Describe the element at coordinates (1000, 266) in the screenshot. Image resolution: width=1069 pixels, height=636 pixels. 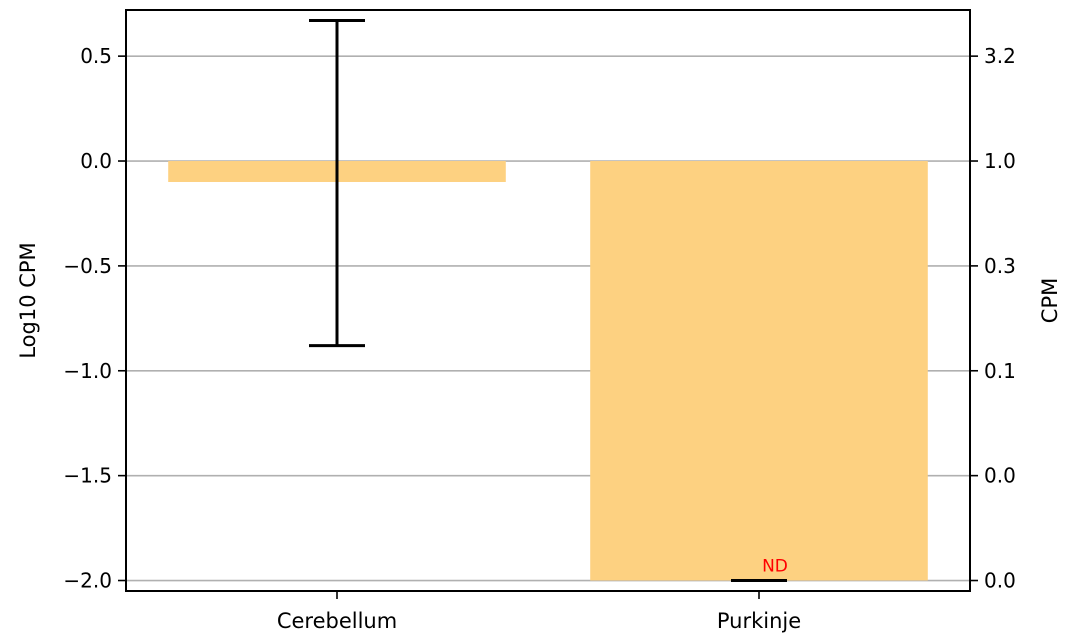
I see `y-tick-label-right: 0.3` at that location.